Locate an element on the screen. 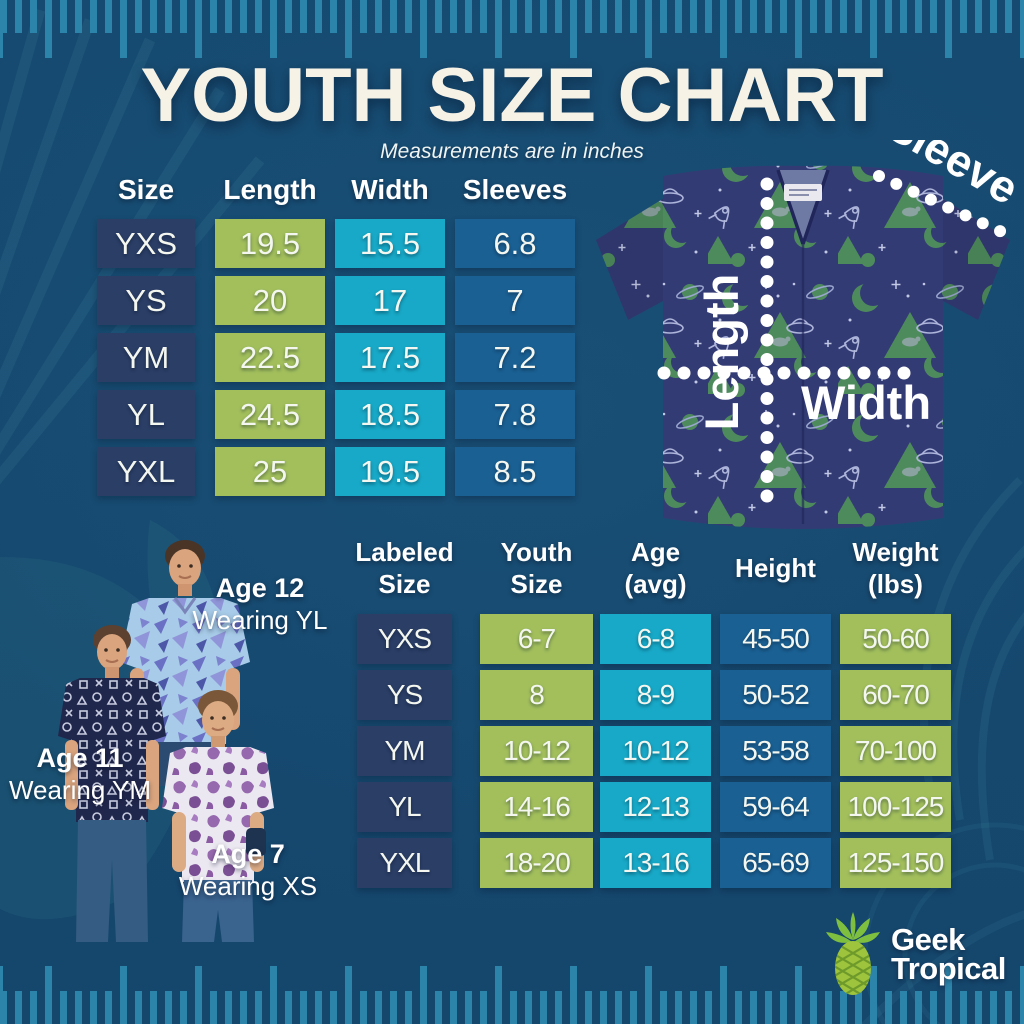 The width and height of the screenshot is (1024, 1024). model-photos-illustration is located at coordinates (166, 741).